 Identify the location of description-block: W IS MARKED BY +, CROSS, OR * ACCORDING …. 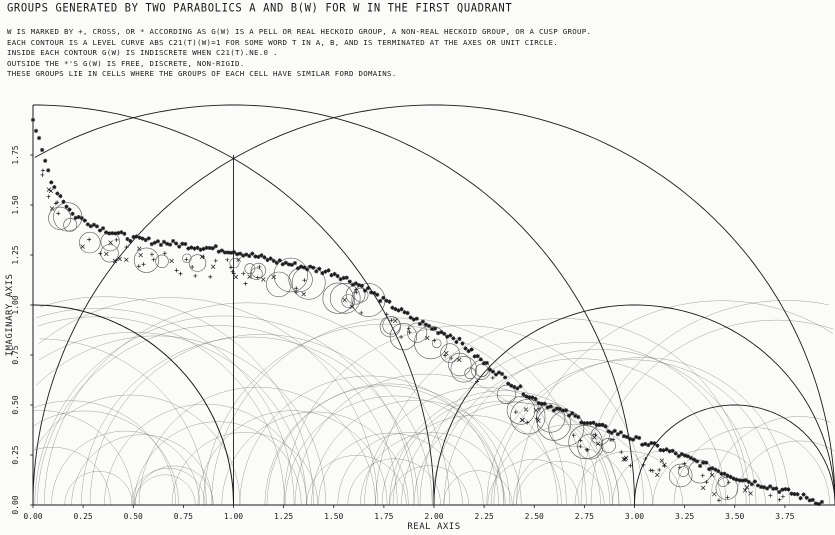
(299, 53).